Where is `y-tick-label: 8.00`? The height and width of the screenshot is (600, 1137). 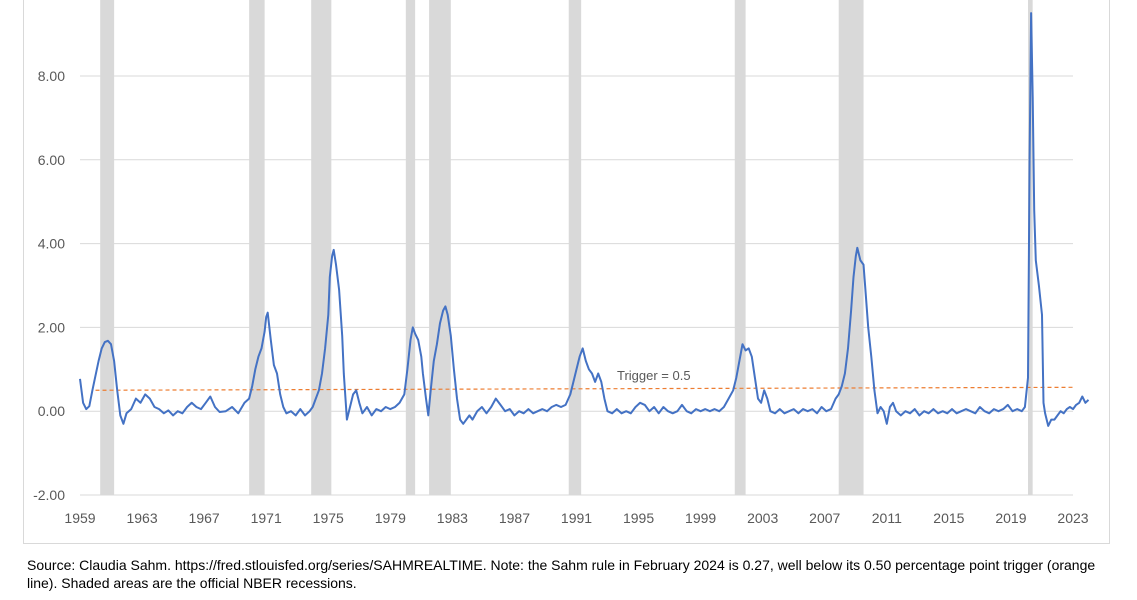
y-tick-label: 8.00 is located at coordinates (51, 76).